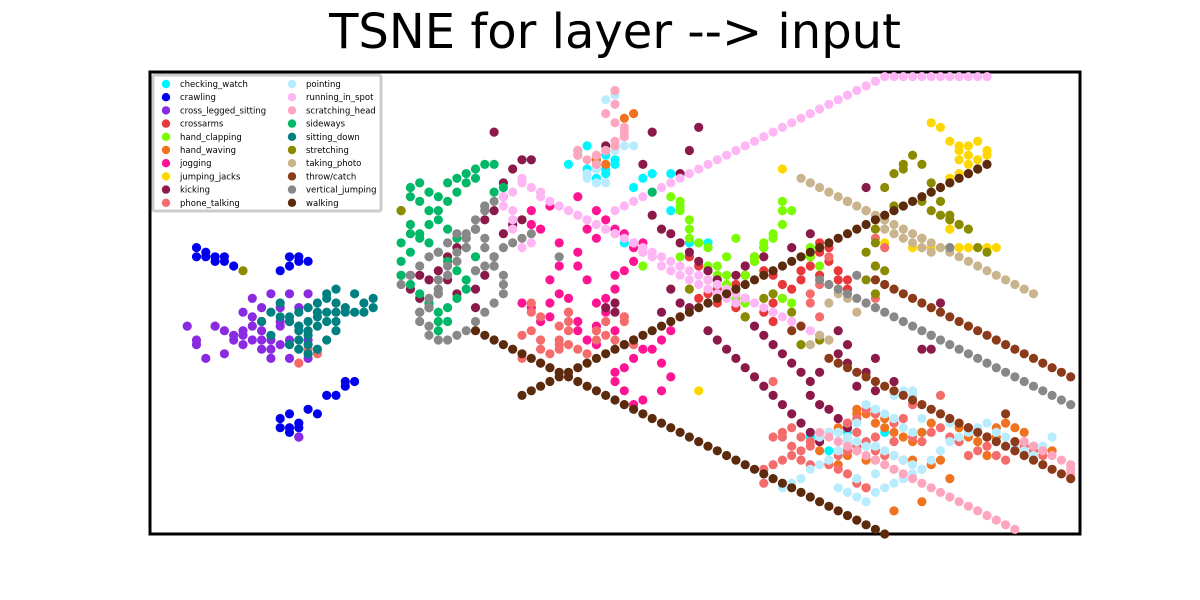 The width and height of the screenshot is (1200, 600). I want to click on legend-label: checking_watch, so click(214, 85).